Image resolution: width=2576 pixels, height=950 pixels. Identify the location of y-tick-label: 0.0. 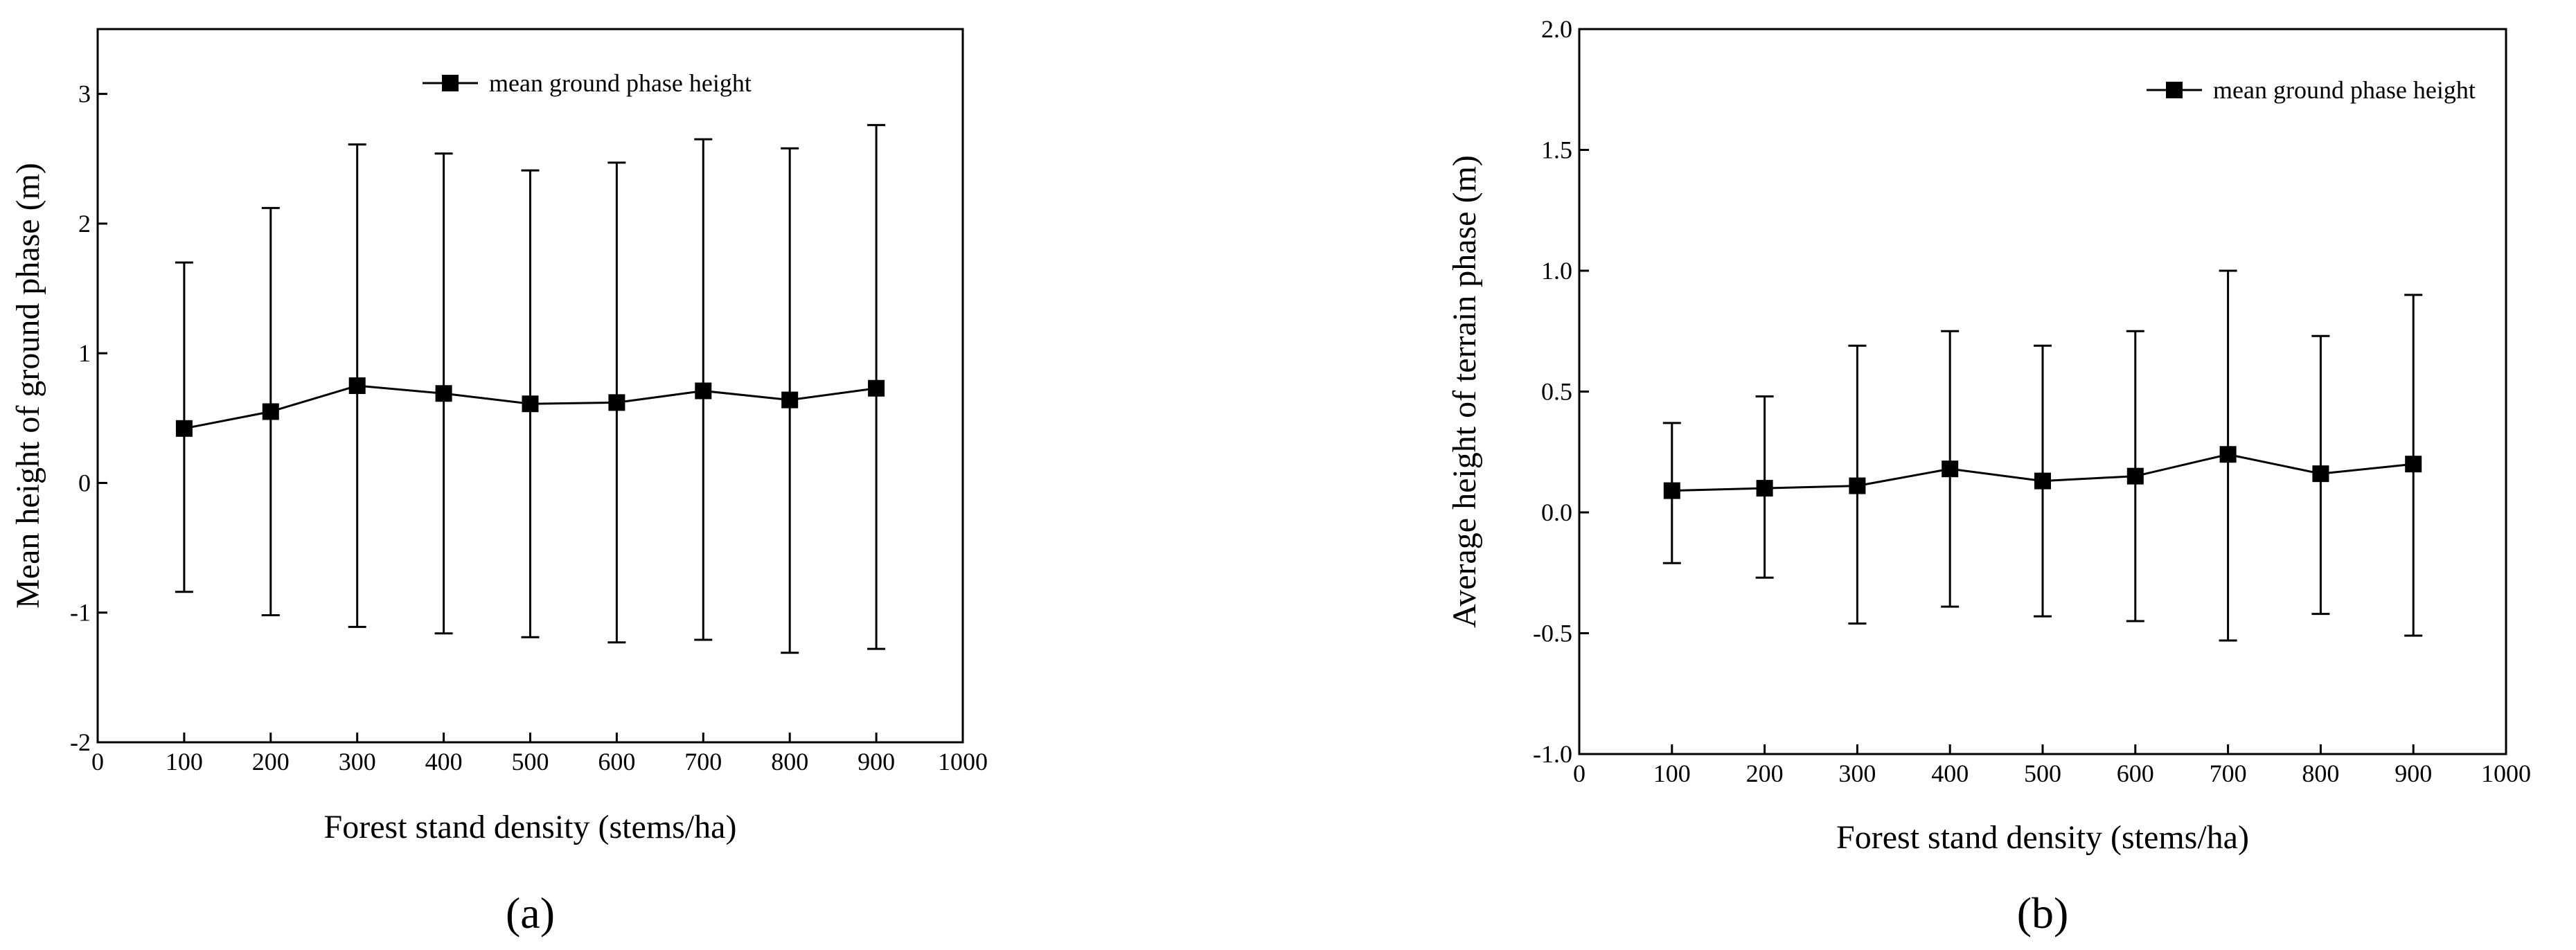
(1556, 512).